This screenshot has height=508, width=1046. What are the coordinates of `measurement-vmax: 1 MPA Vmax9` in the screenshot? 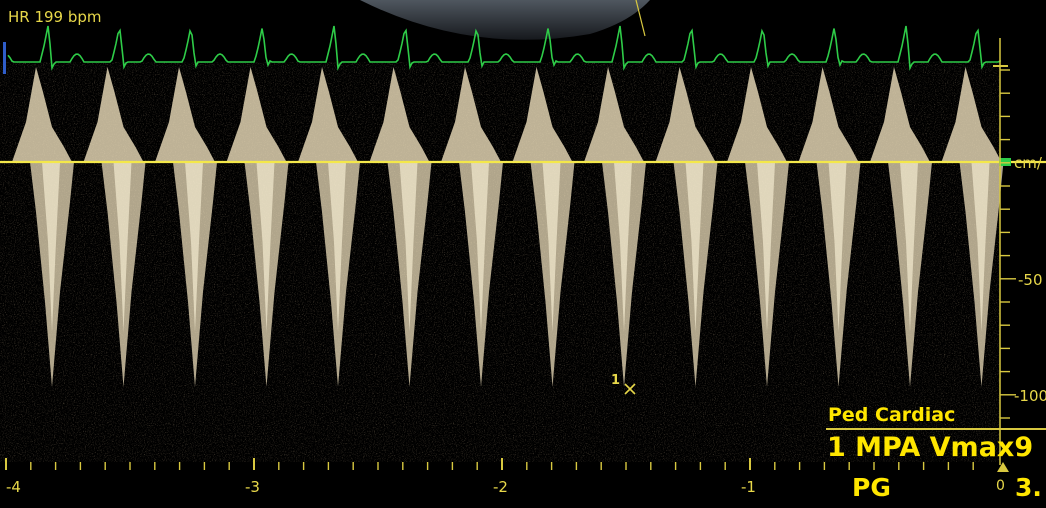 It's located at (930, 447).